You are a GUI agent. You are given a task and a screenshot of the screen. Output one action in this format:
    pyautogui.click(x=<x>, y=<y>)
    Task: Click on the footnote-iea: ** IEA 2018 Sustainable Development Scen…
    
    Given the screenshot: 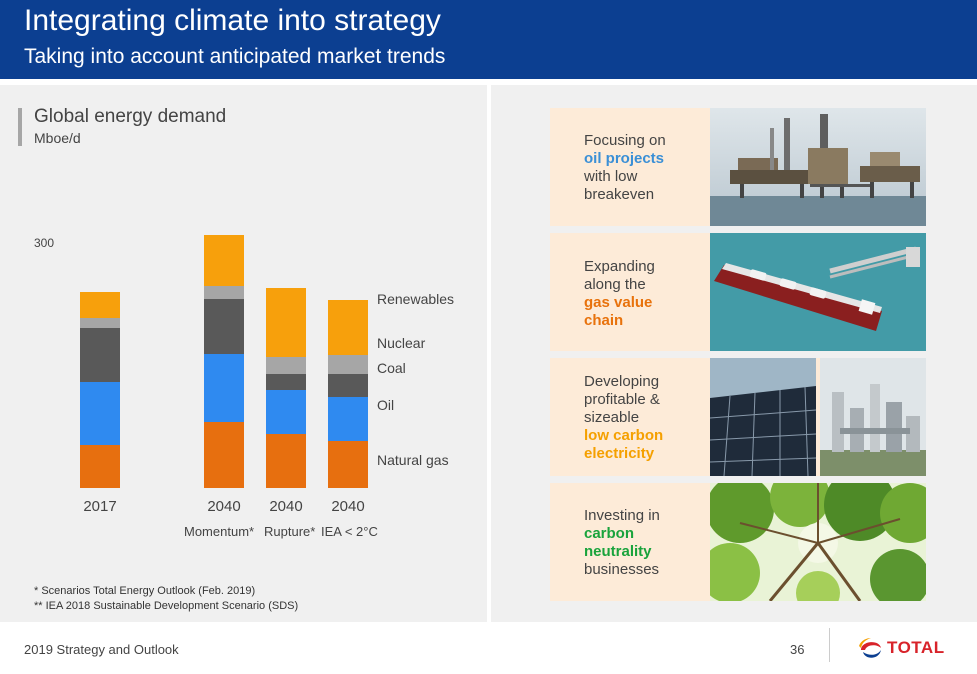 What is the action you would take?
    pyautogui.click(x=166, y=606)
    